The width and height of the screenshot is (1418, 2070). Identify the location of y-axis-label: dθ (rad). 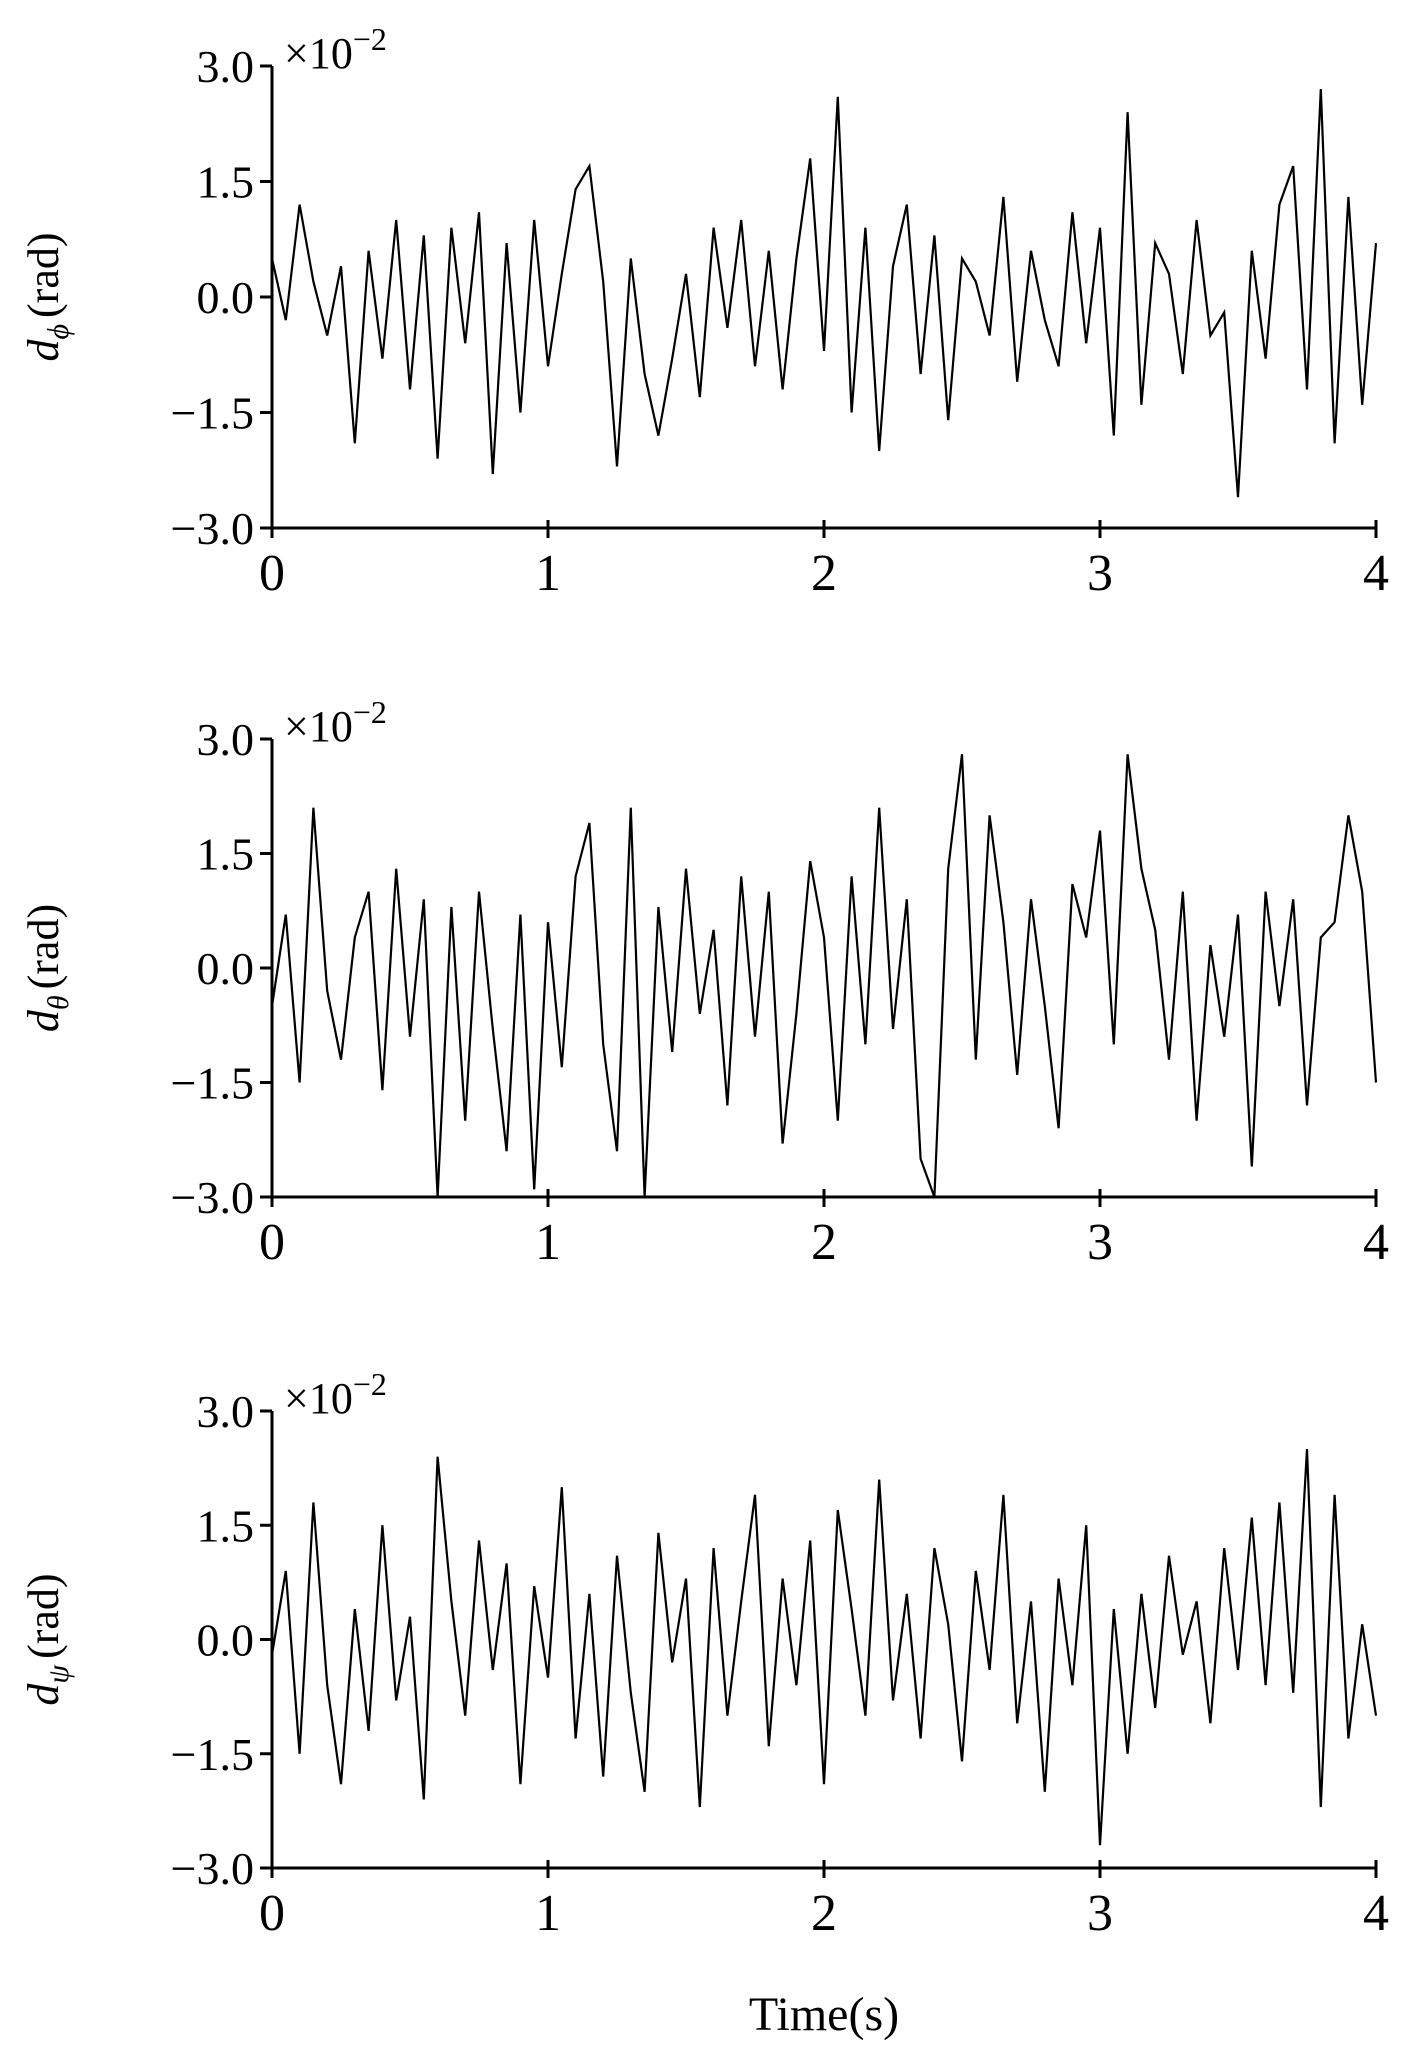
(47, 968).